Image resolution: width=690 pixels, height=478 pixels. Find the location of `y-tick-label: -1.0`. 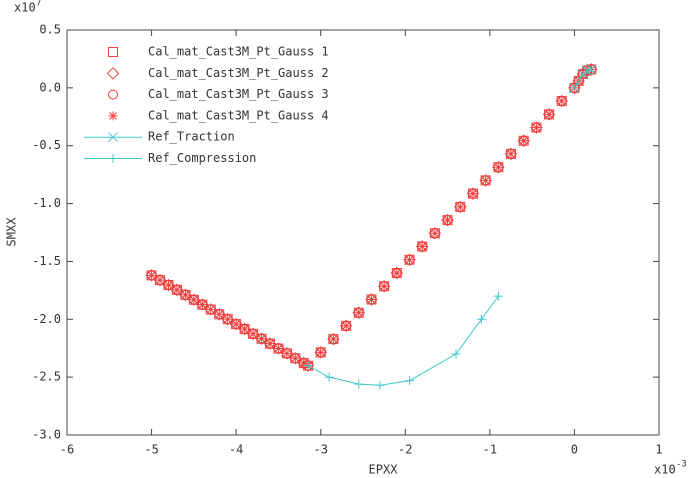

y-tick-label: -1.0 is located at coordinates (46, 203).